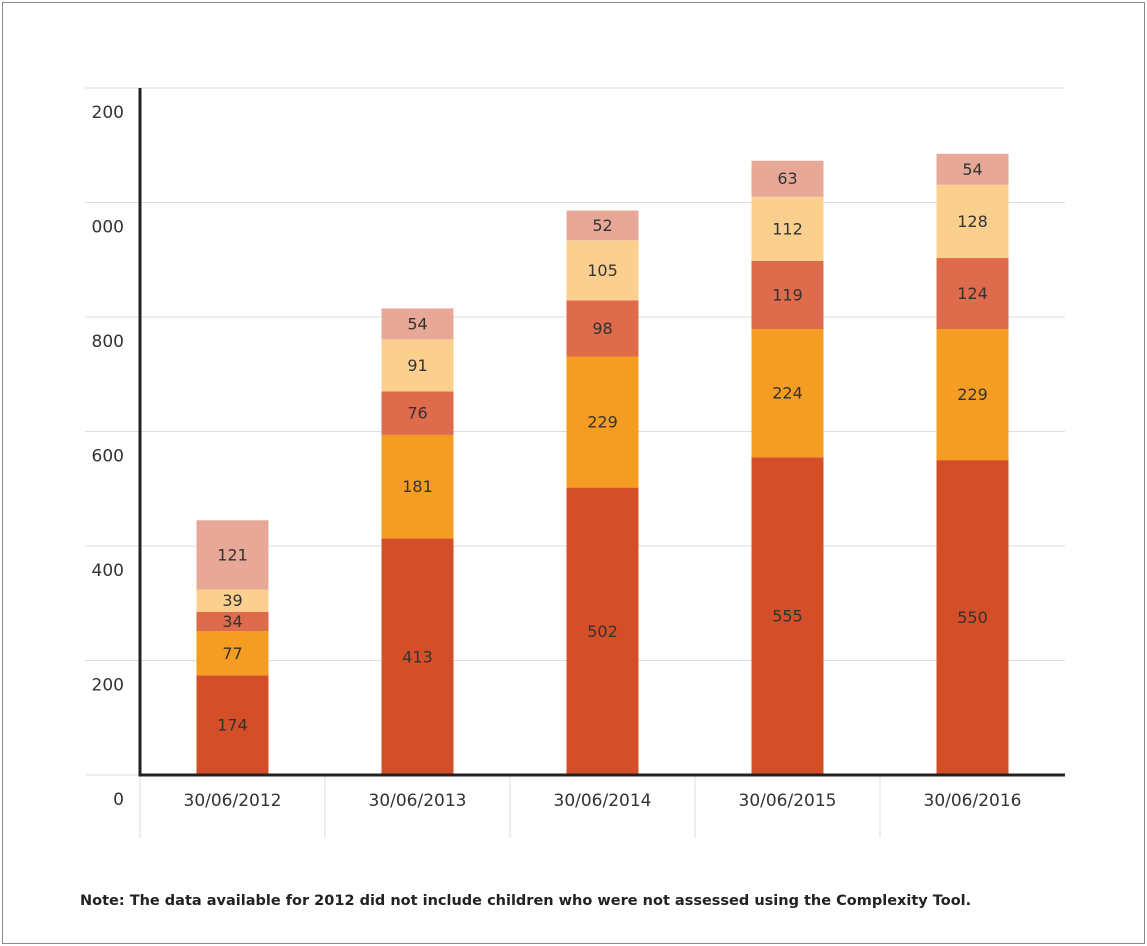  I want to click on y-tick-label: 800, so click(108, 342).